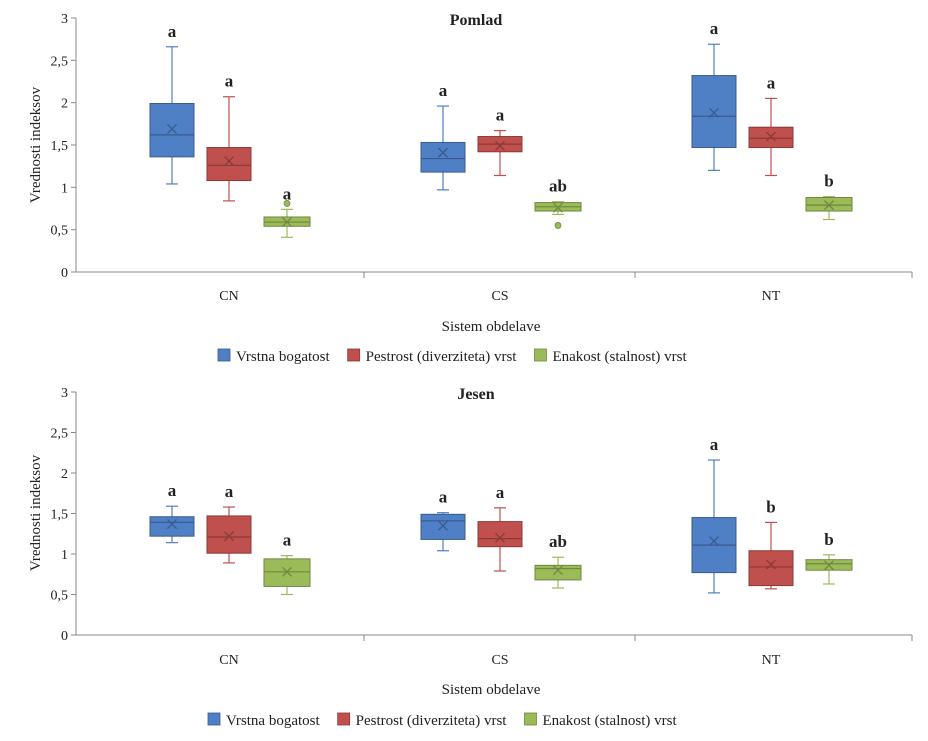 This screenshot has width=928, height=741. I want to click on chart-title: Jesen, so click(475, 394).